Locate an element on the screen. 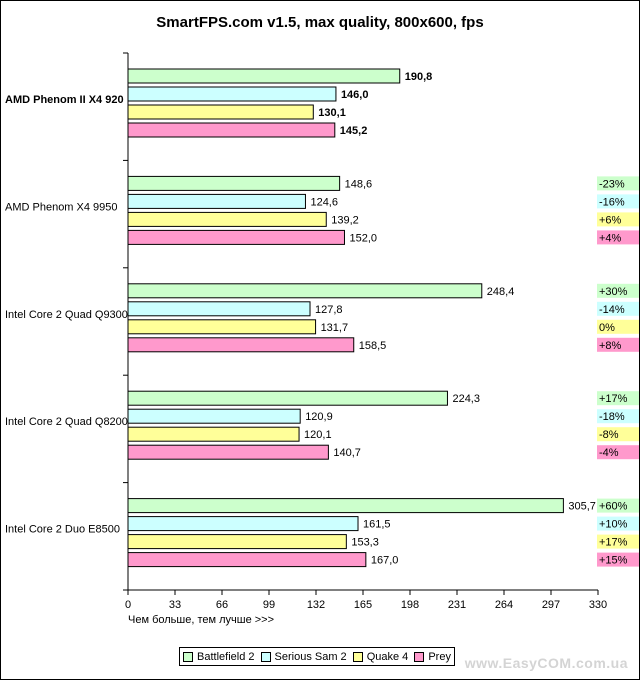 The width and height of the screenshot is (640, 680). legend-item-battlefield-2: Battlefield 2 is located at coordinates (219, 656).